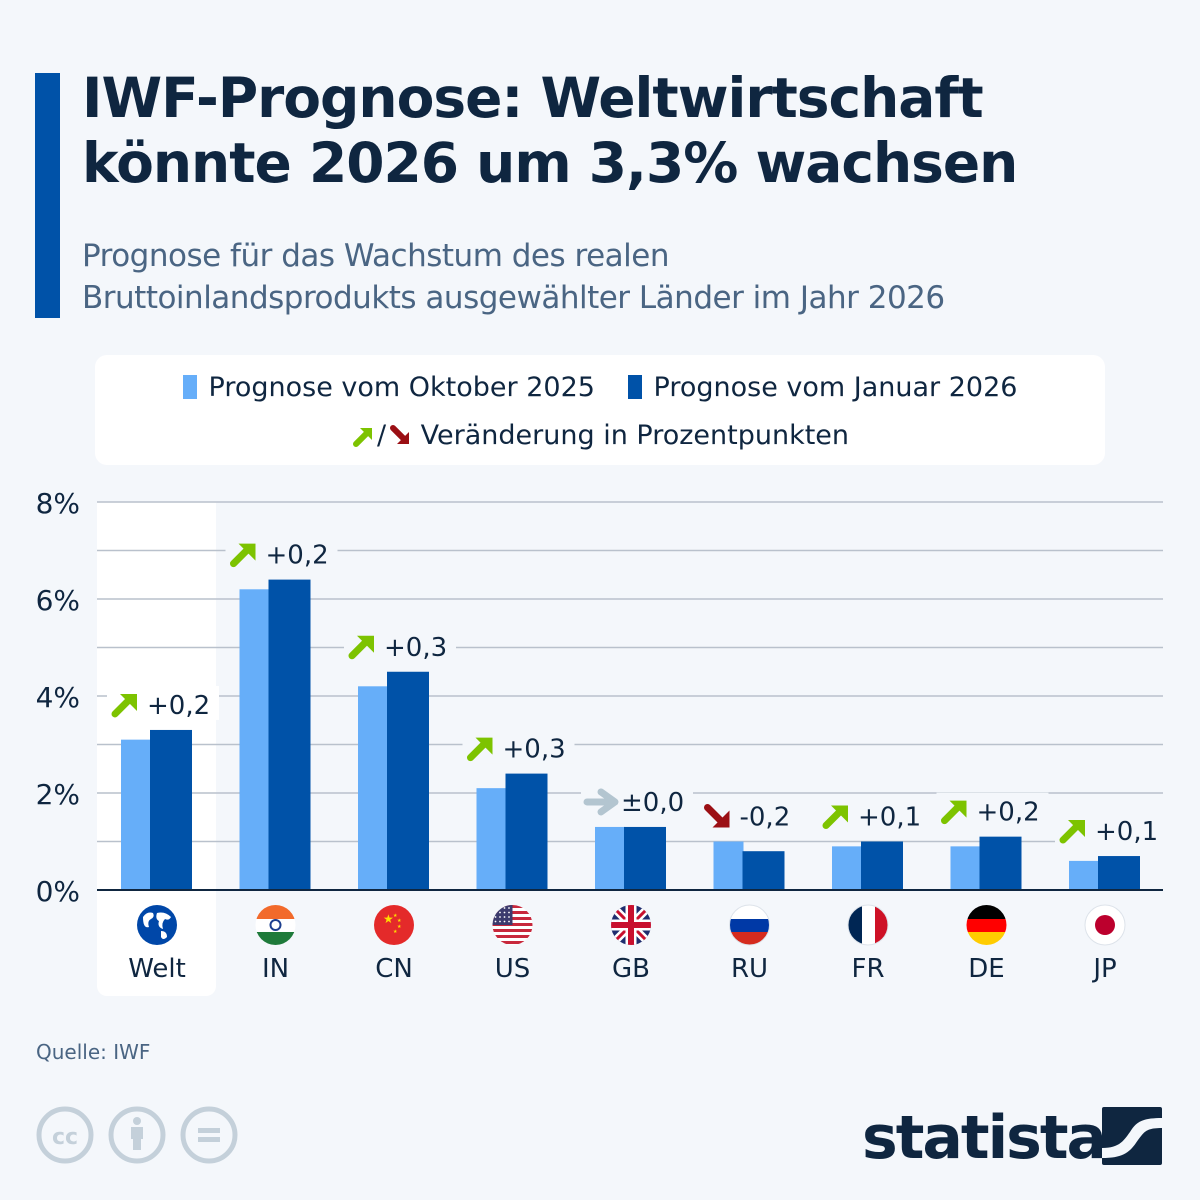 This screenshot has height=1200, width=1200. I want to click on y-tick-label: 8%, so click(58, 503).